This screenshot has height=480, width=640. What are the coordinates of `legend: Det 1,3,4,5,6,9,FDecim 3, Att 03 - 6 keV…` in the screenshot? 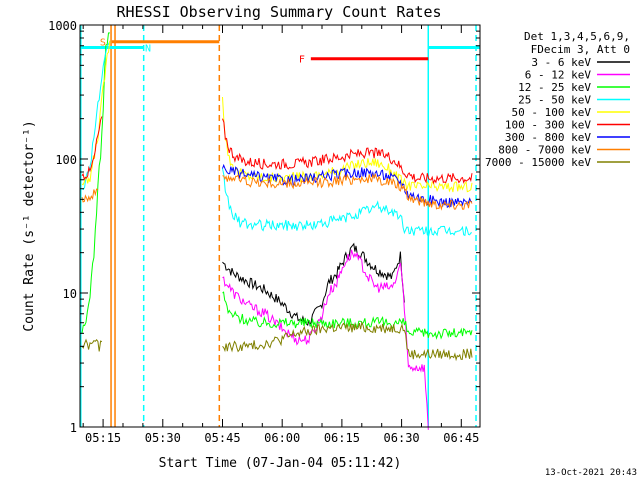 It's located at (557, 99).